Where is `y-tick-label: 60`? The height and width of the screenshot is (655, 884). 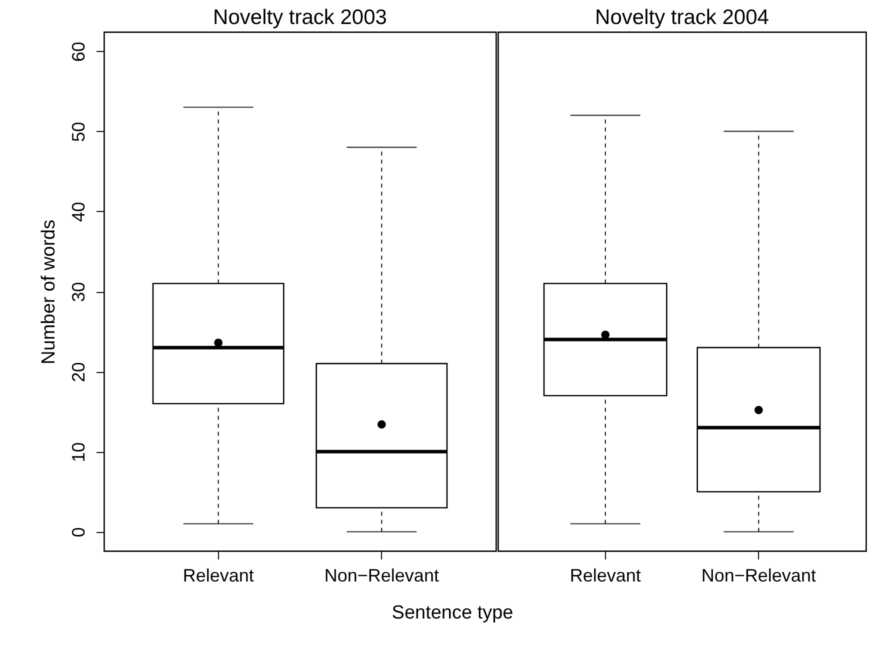
y-tick-label: 60 is located at coordinates (78, 52).